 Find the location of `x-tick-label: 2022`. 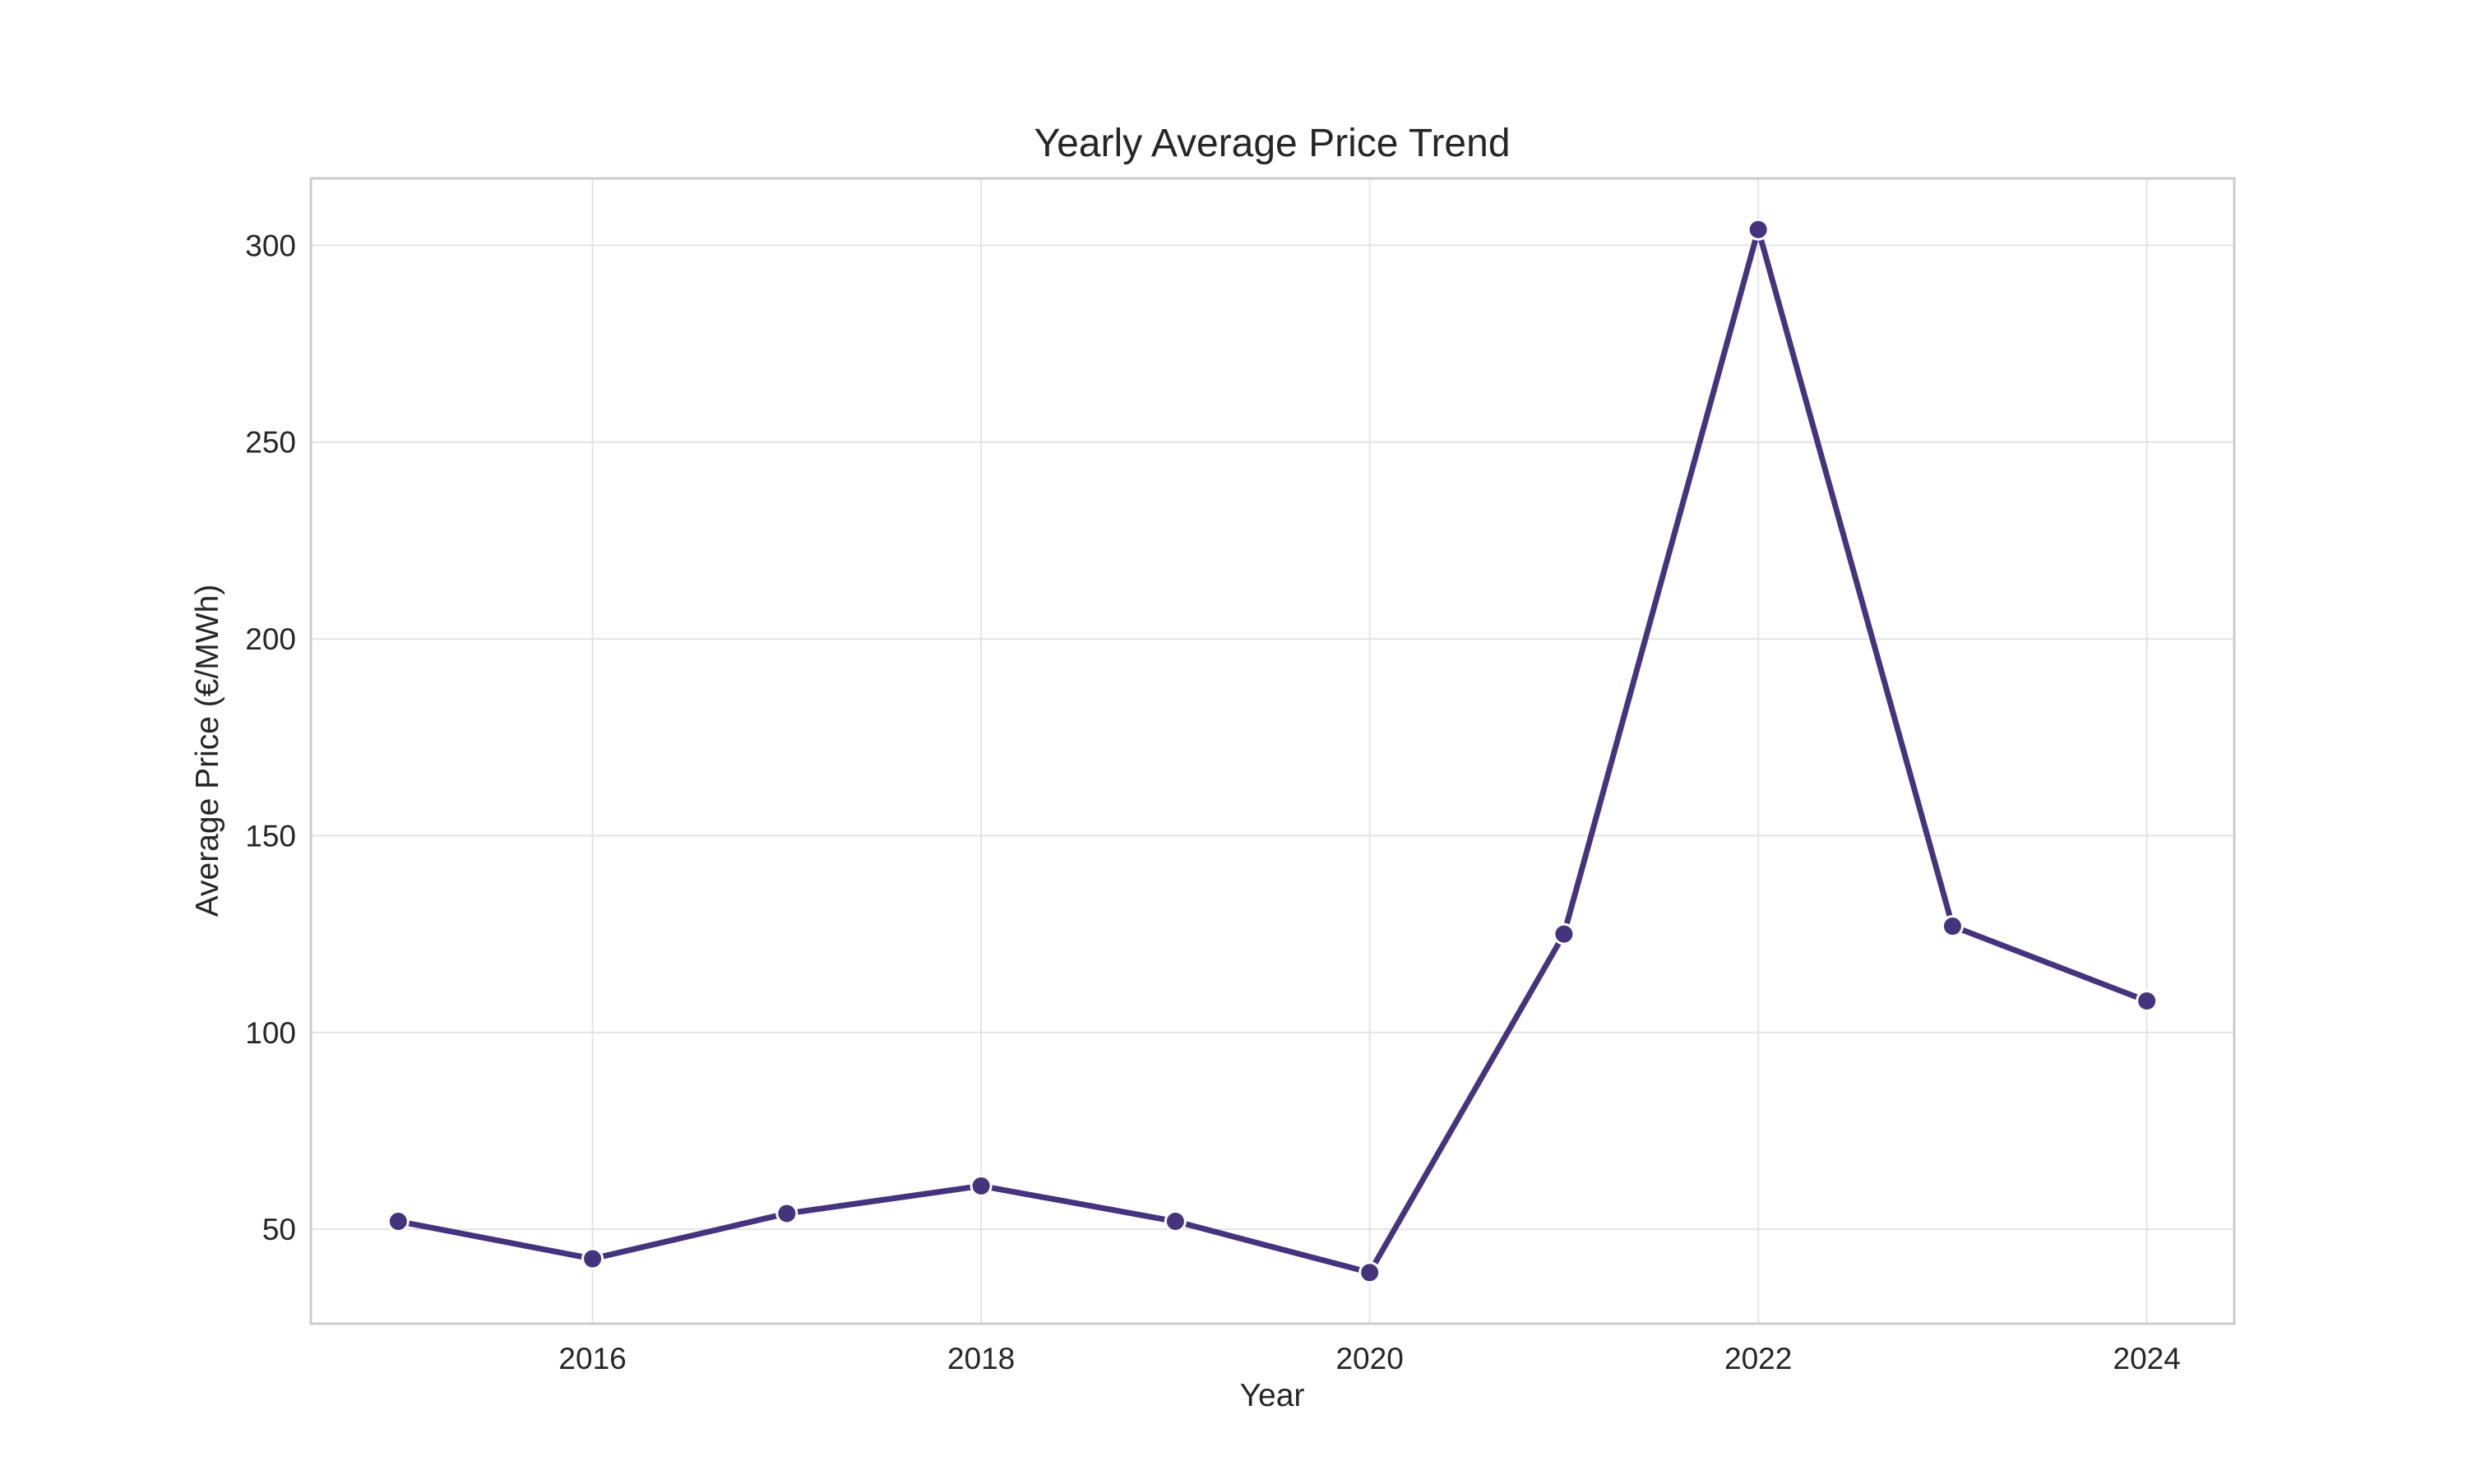

x-tick-label: 2022 is located at coordinates (1758, 1358).